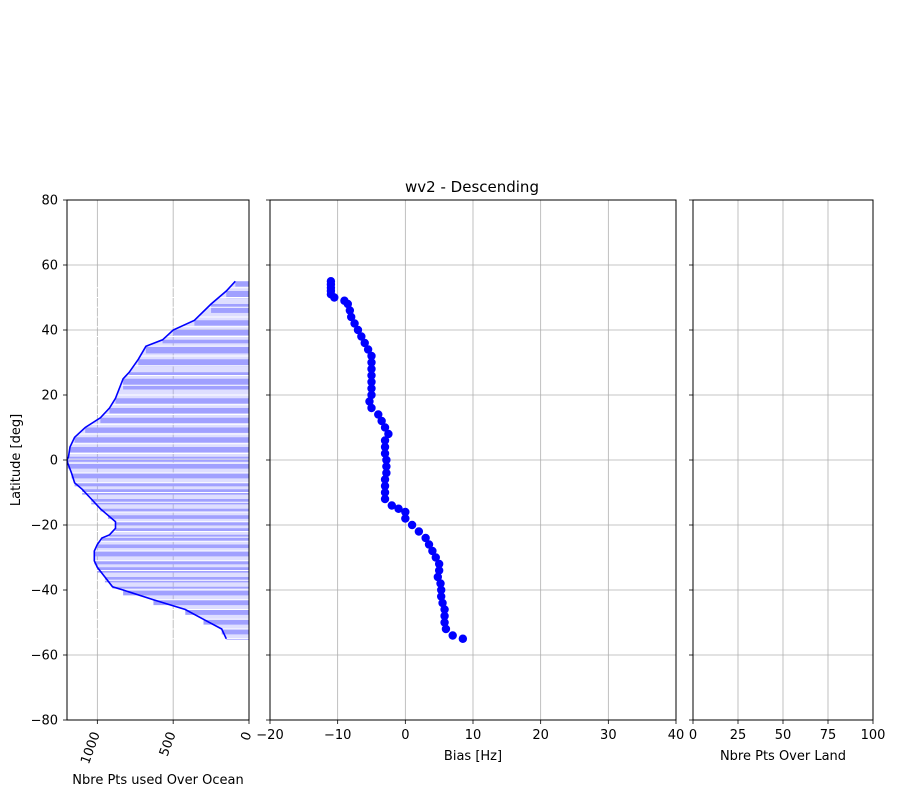  What do you see at coordinates (783, 735) in the screenshot?
I see `x-tick-label: 50` at bounding box center [783, 735].